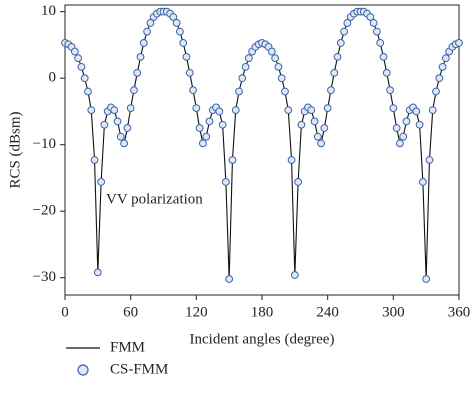  What do you see at coordinates (139, 369) in the screenshot?
I see `legend-label: CS-FMM` at bounding box center [139, 369].